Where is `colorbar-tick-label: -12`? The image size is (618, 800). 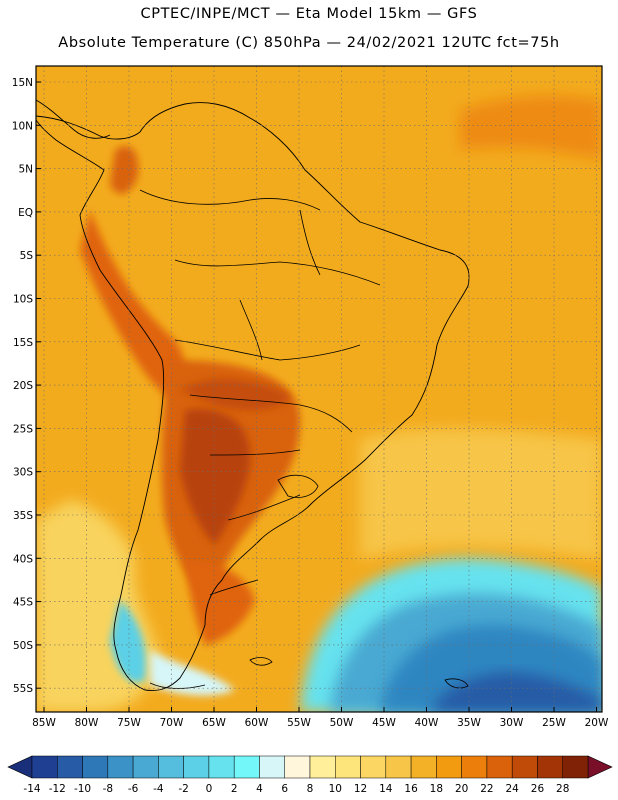 colorbar-tick-label: -12 is located at coordinates (57, 789).